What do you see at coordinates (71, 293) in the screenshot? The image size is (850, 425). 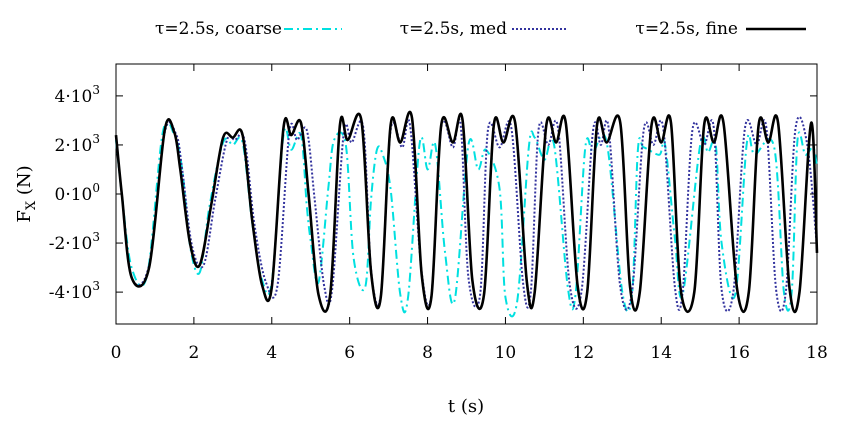 I see `y-tick-mantissa: -4·10` at bounding box center [71, 293].